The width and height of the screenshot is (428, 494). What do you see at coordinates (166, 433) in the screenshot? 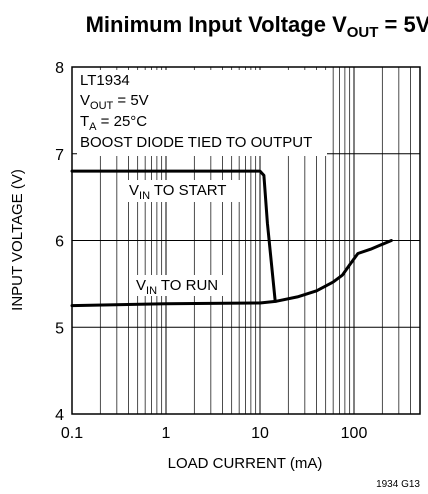
I see `x-tick-label: 1` at bounding box center [166, 433].